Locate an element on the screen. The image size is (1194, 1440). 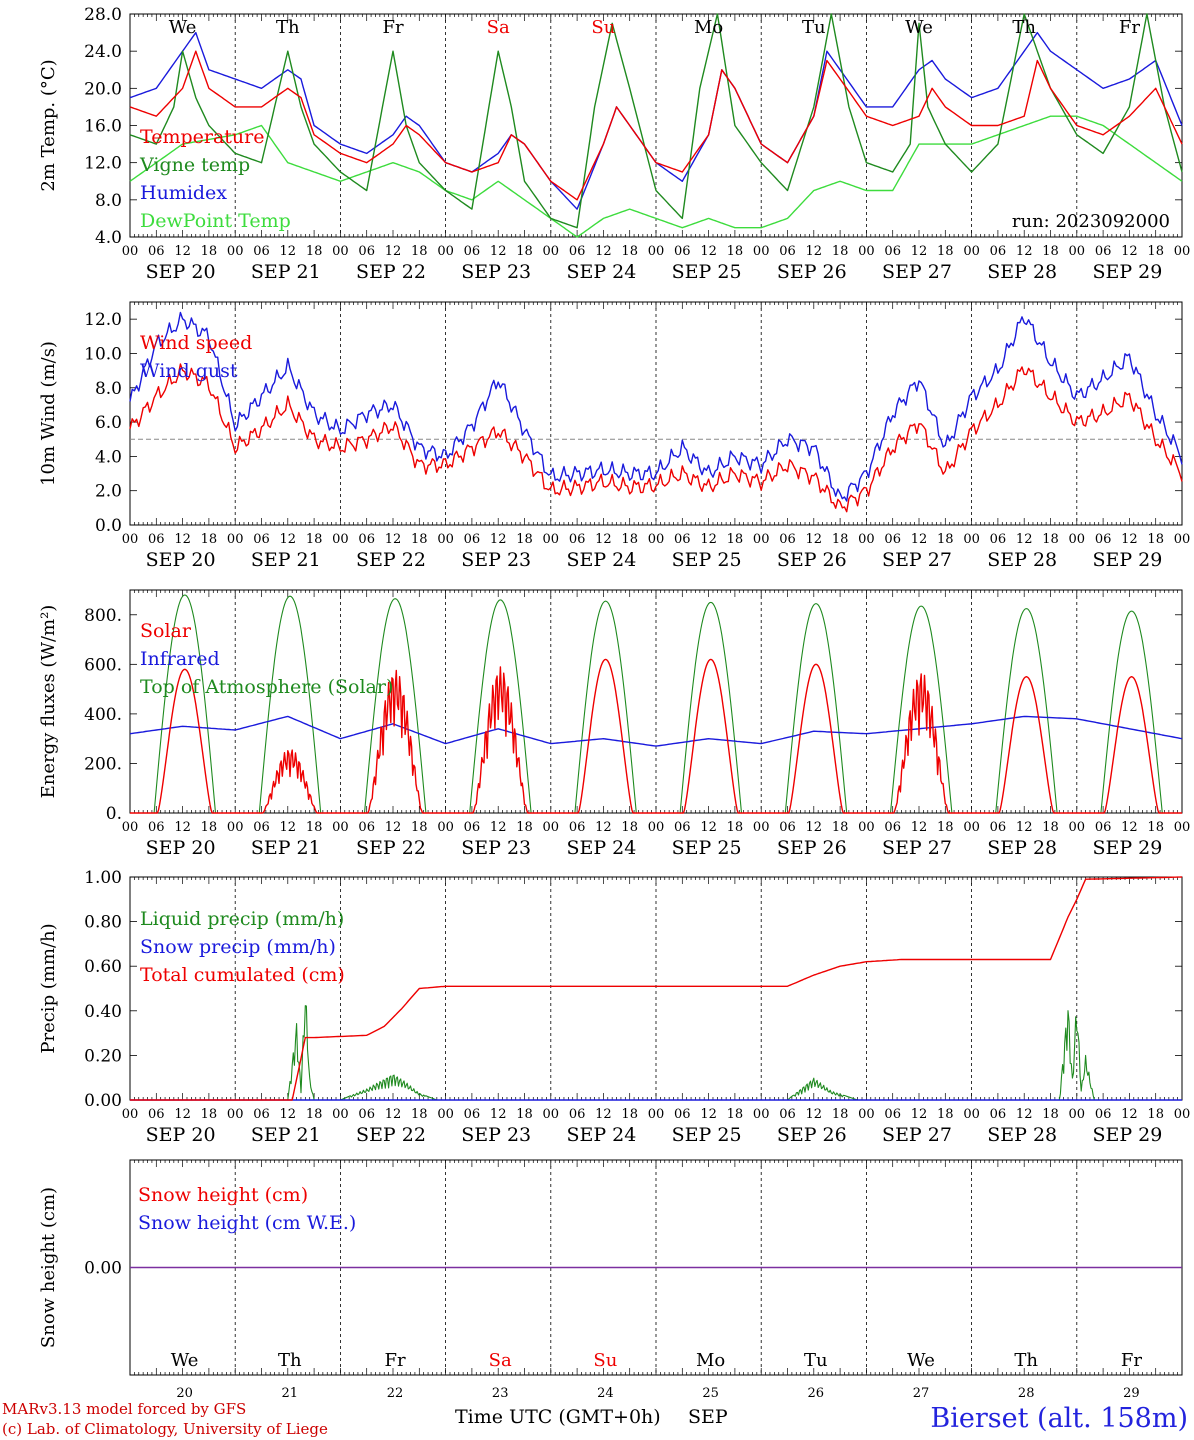
legend-entry: Liquid precip (mm/h) is located at coordinates (242, 919).